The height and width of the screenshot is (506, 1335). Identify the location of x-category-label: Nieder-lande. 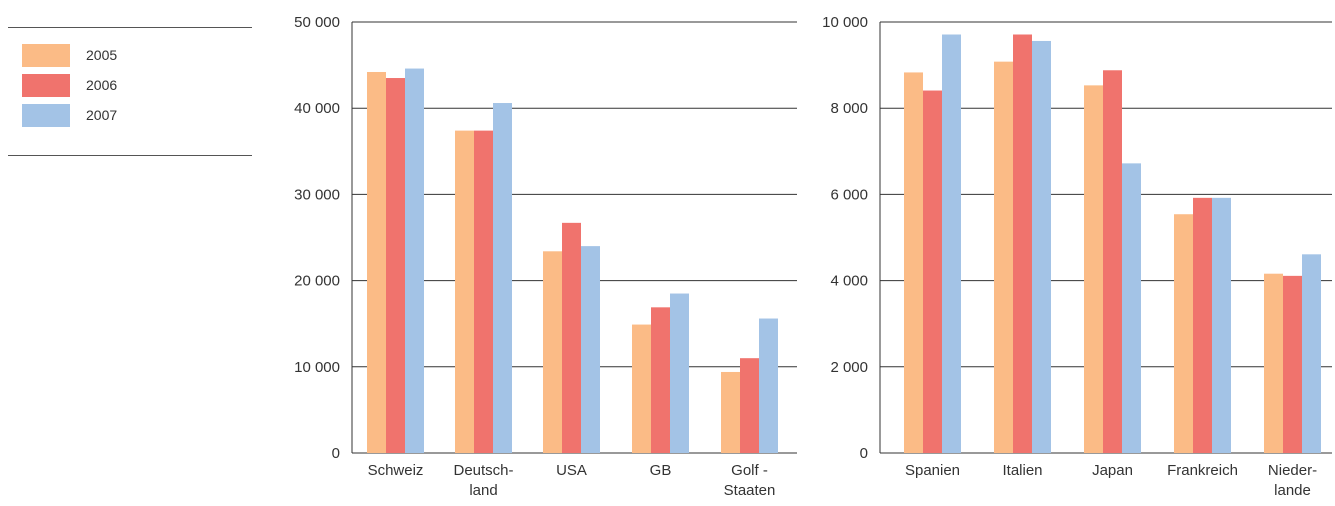
(1292, 480).